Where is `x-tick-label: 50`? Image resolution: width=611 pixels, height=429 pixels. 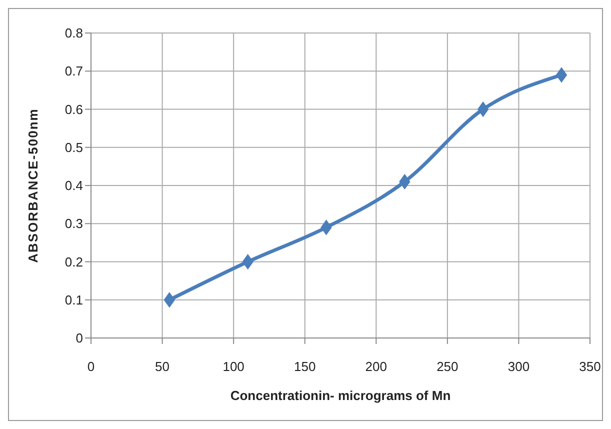 x-tick-label: 50 is located at coordinates (162, 366).